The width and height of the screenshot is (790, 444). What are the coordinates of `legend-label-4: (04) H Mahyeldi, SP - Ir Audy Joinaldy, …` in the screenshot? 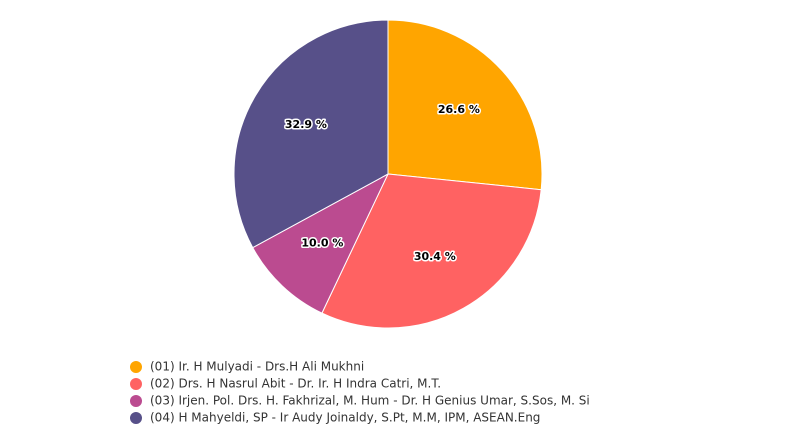 It's located at (345, 418).